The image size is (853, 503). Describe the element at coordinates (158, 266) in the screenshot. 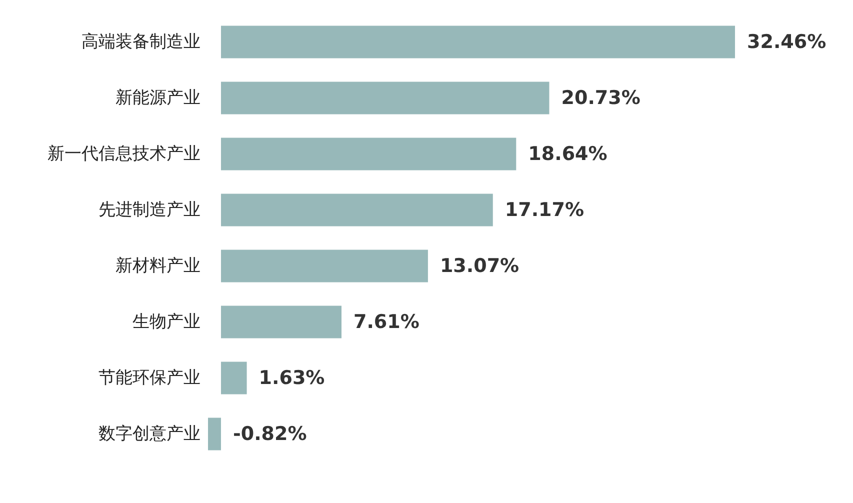

I see `y-tick-label: 新材料产业` at that location.